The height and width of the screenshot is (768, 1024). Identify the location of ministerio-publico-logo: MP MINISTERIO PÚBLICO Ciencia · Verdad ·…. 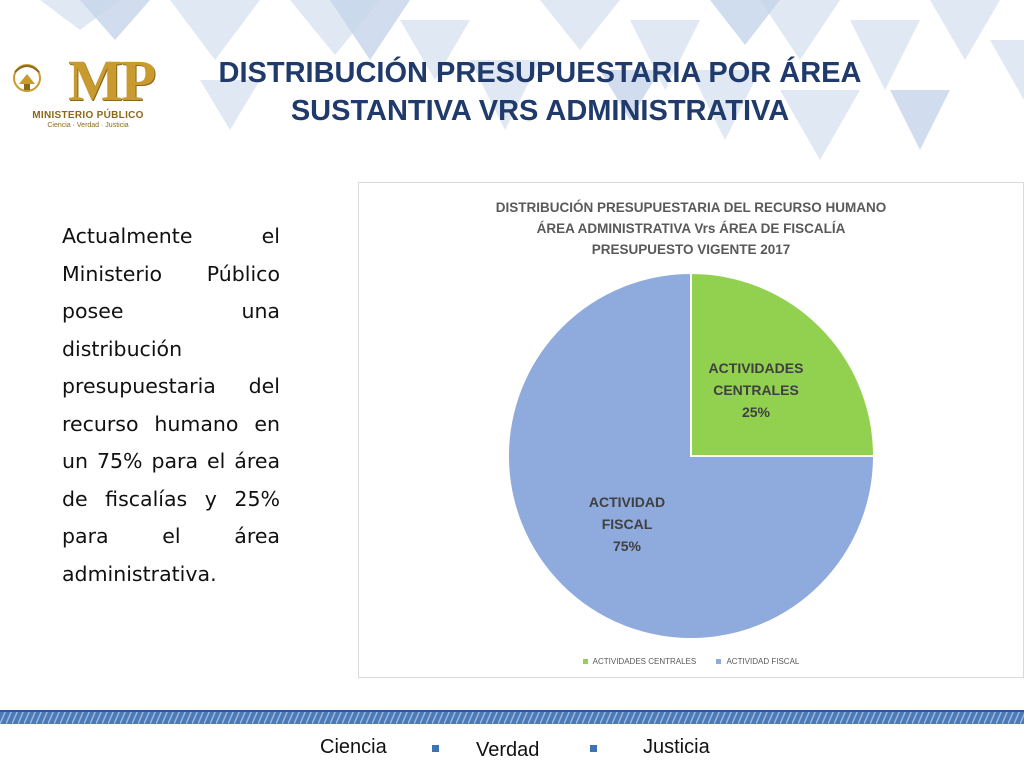
(83, 90).